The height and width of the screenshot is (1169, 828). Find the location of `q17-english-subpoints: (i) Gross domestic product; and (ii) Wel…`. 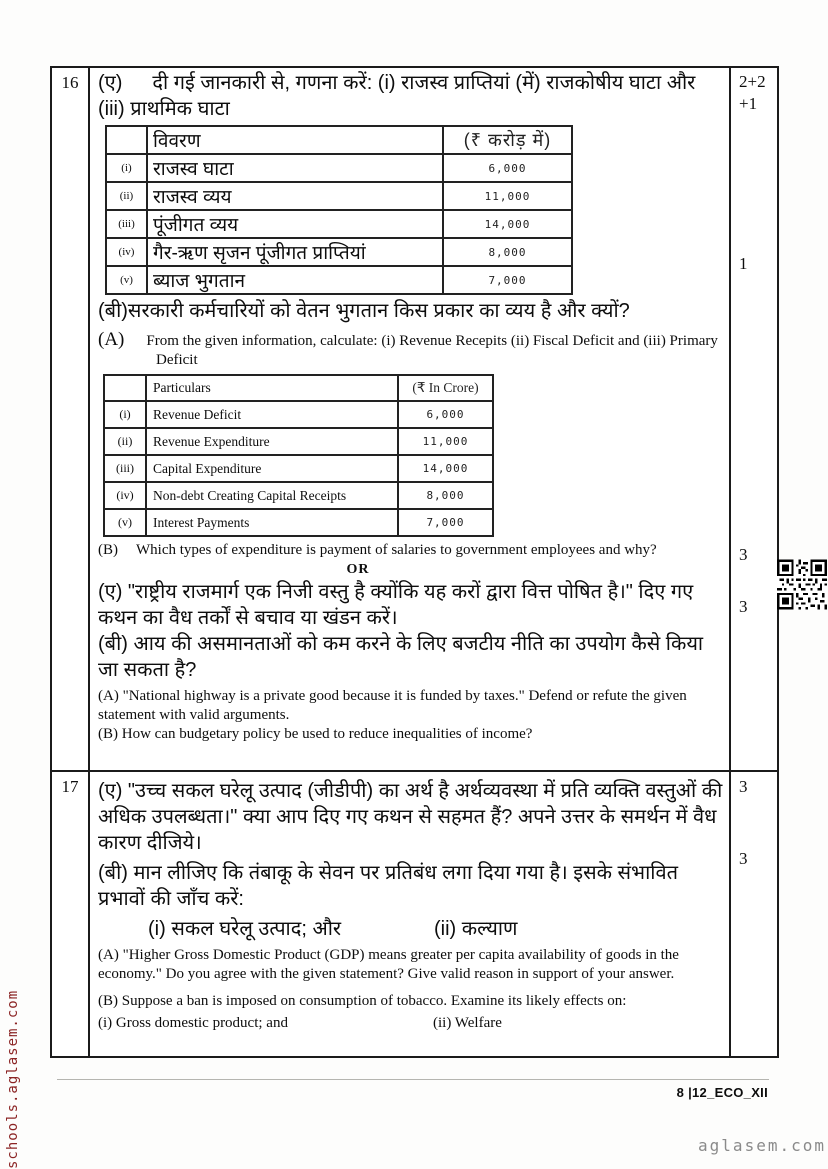

q17-english-subpoints: (i) Gross domestic product; and (ii) Wel… is located at coordinates (410, 1023).